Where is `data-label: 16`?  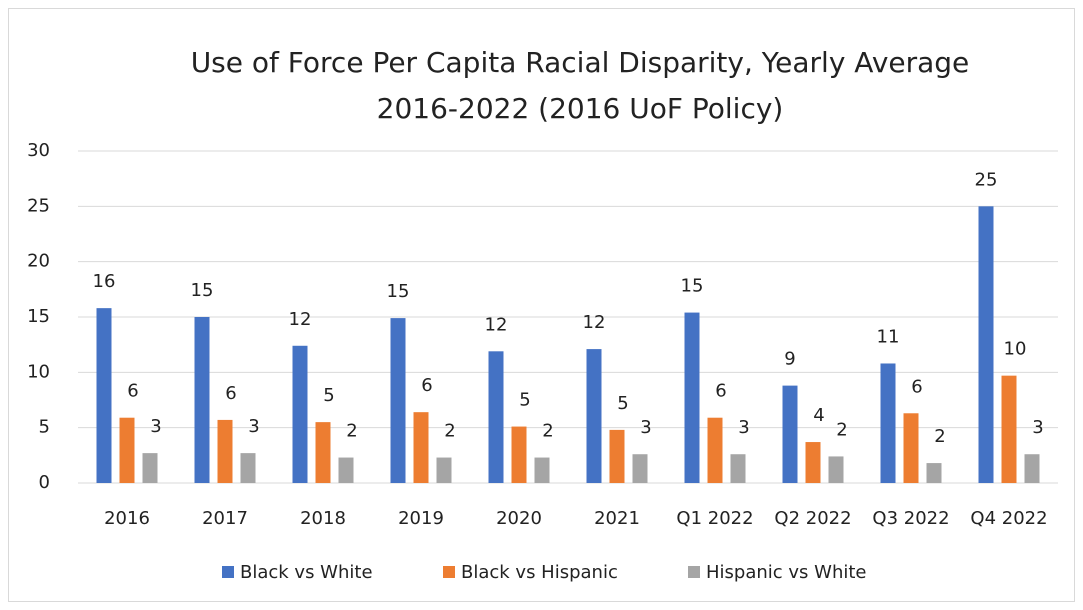
data-label: 16 is located at coordinates (104, 281).